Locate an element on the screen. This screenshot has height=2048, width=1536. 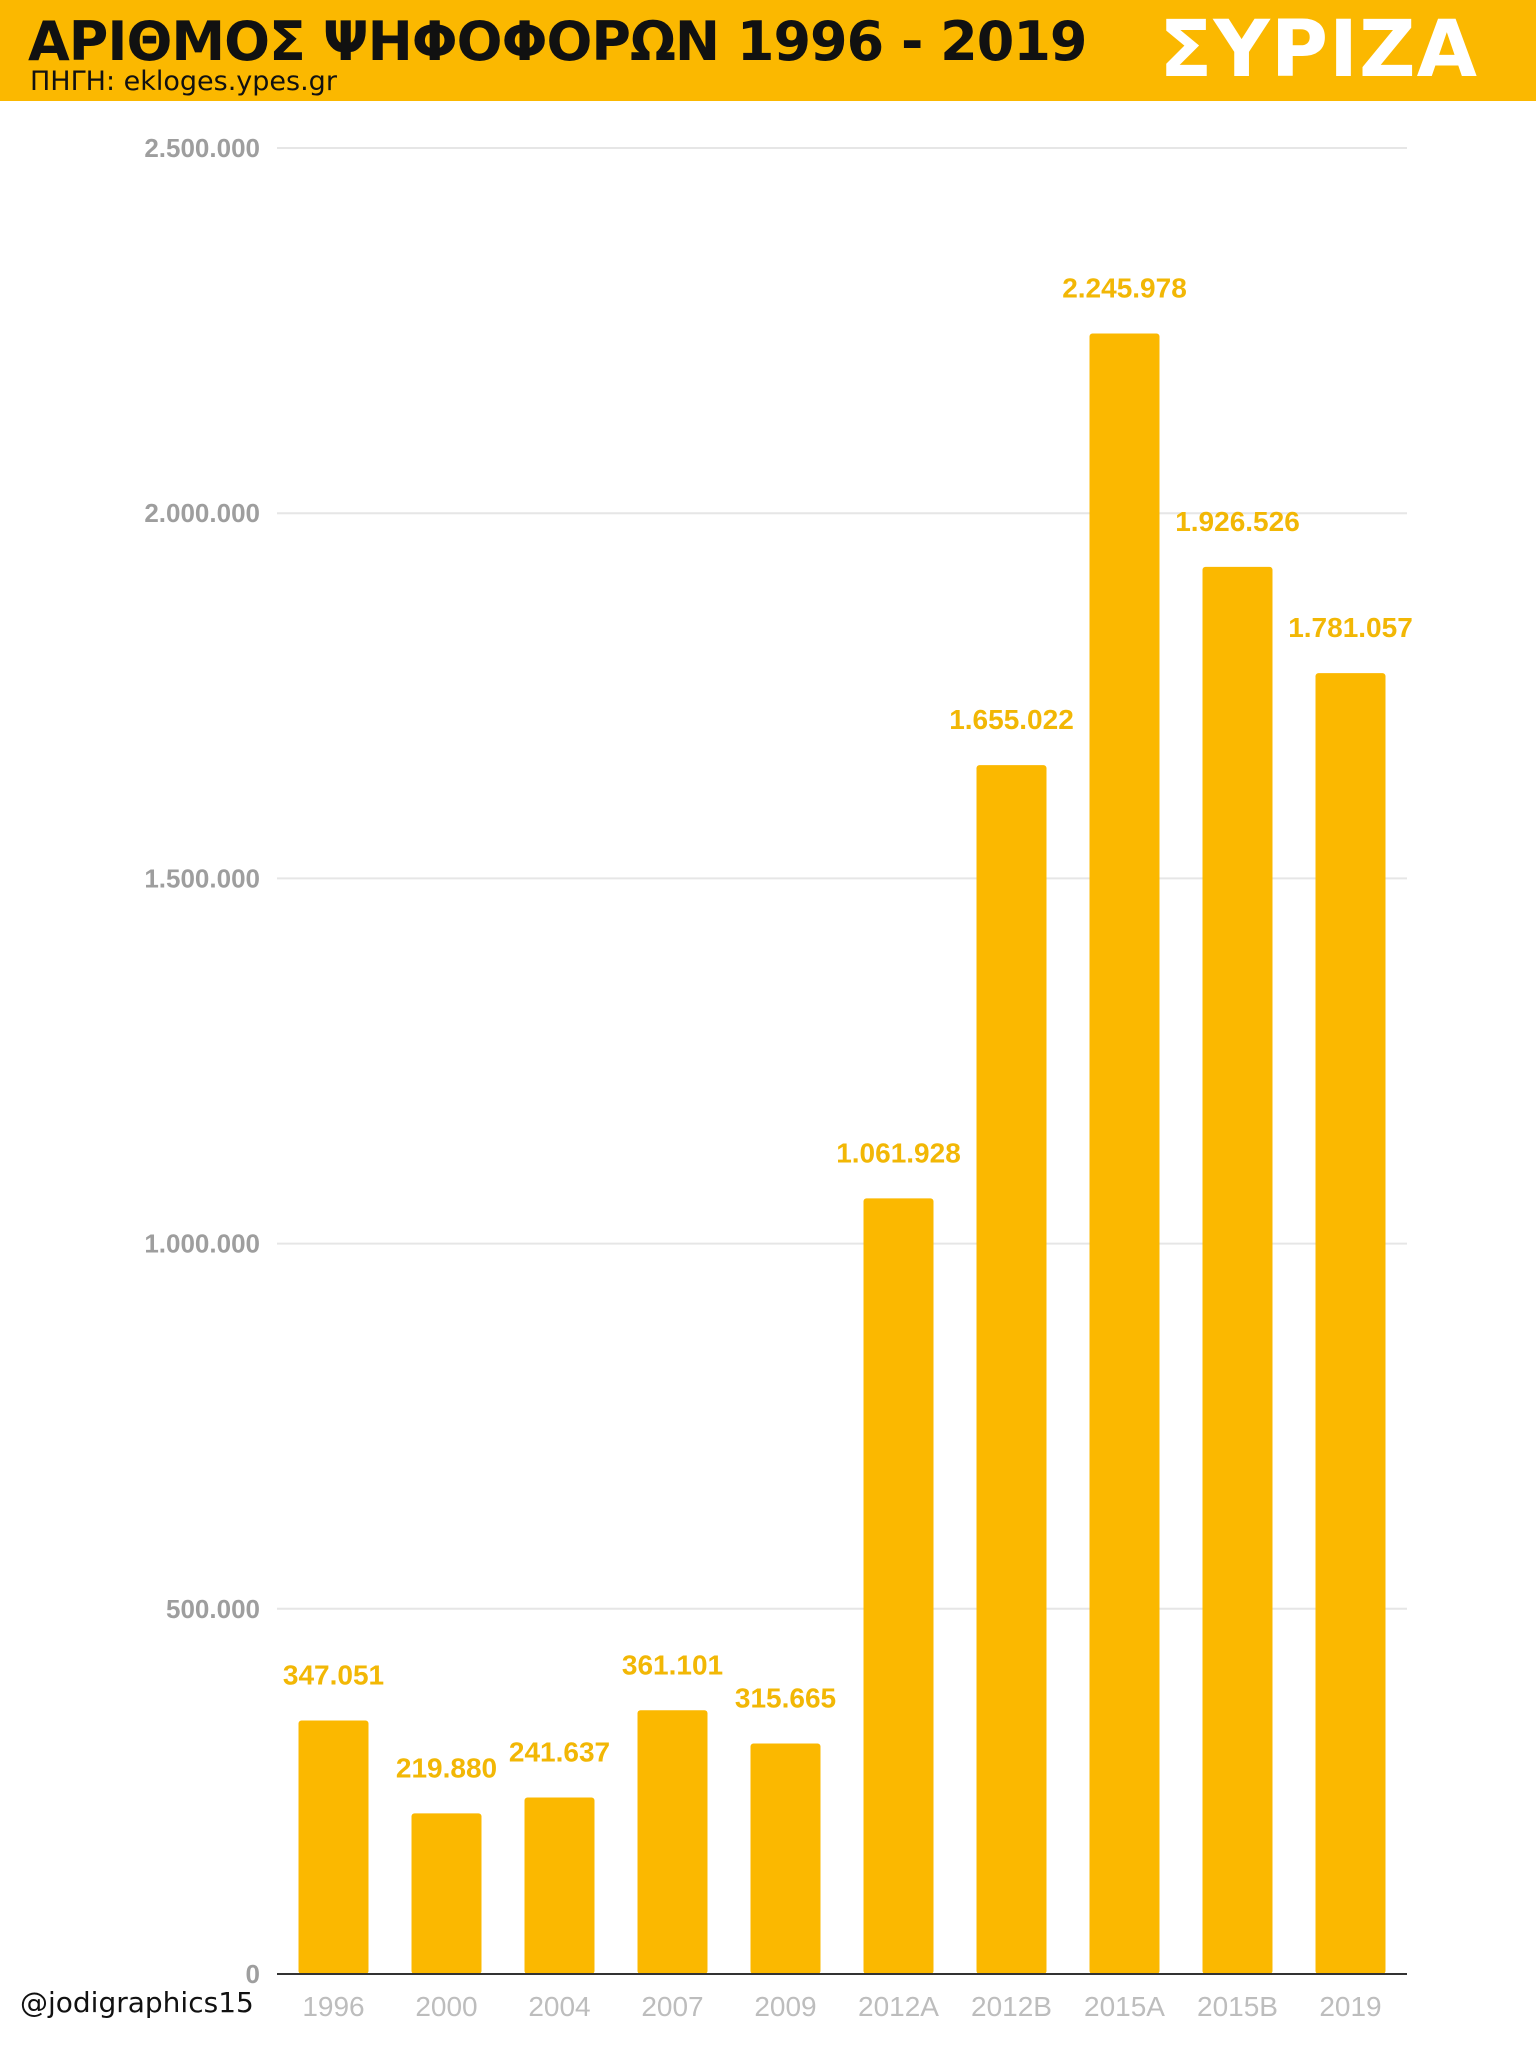
x-tick-label: 2009 is located at coordinates (785, 2006).